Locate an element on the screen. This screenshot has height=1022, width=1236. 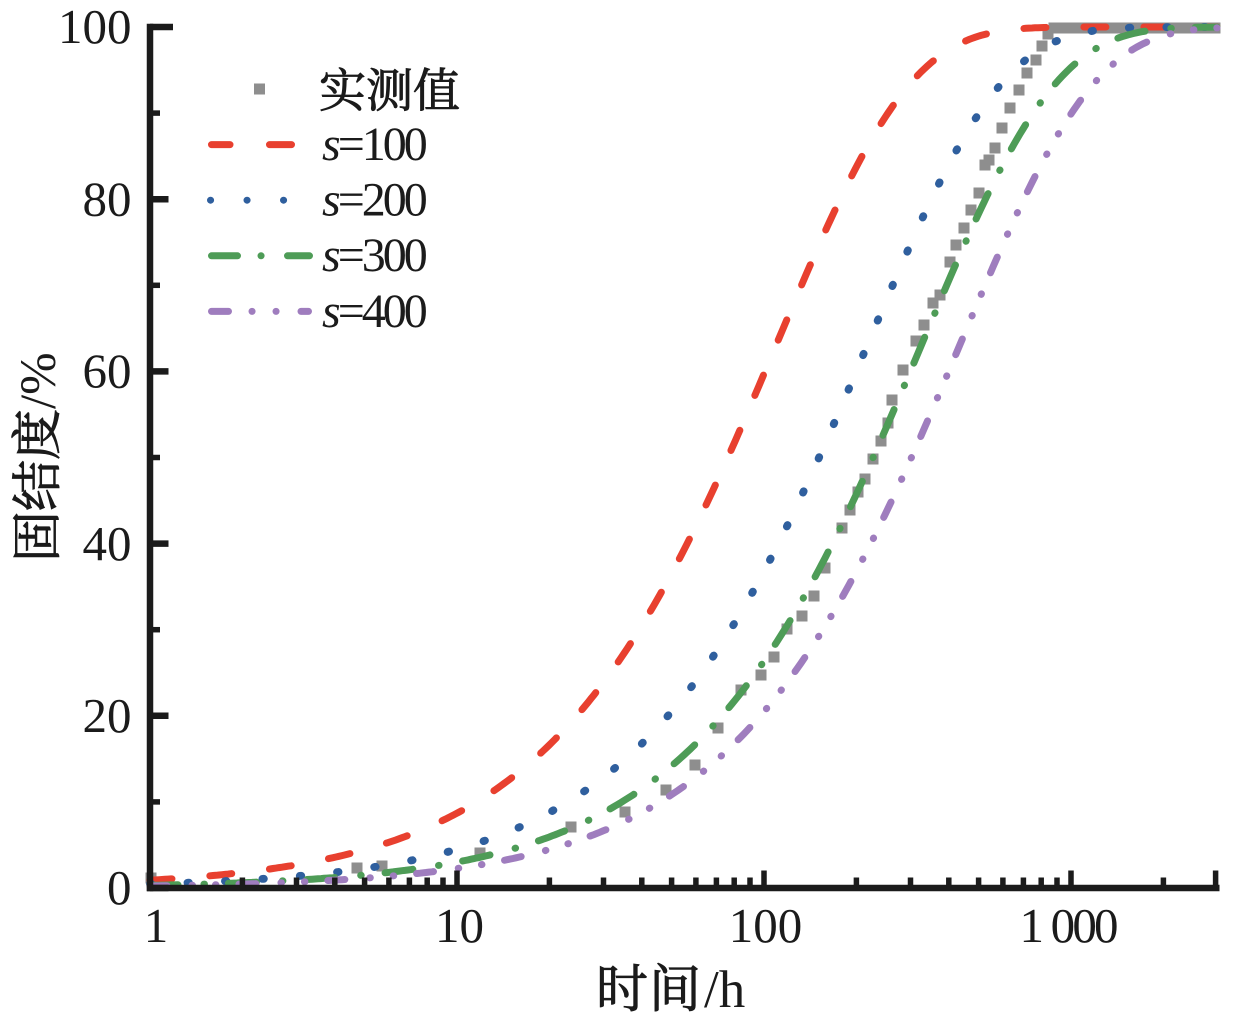
svg-text: /h is located at coordinates (724, 990).